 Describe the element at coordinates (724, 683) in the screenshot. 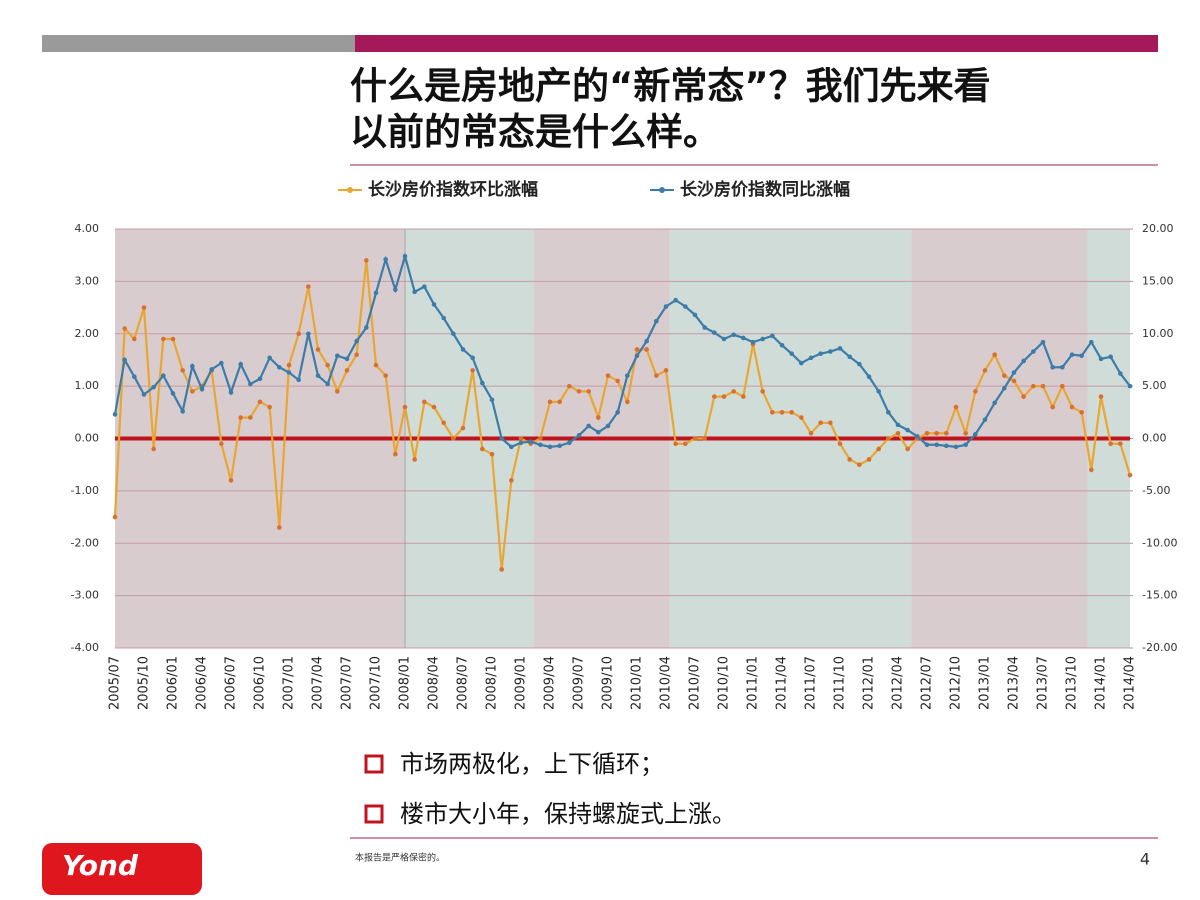

I see `x-tick-label: 2010/10` at that location.